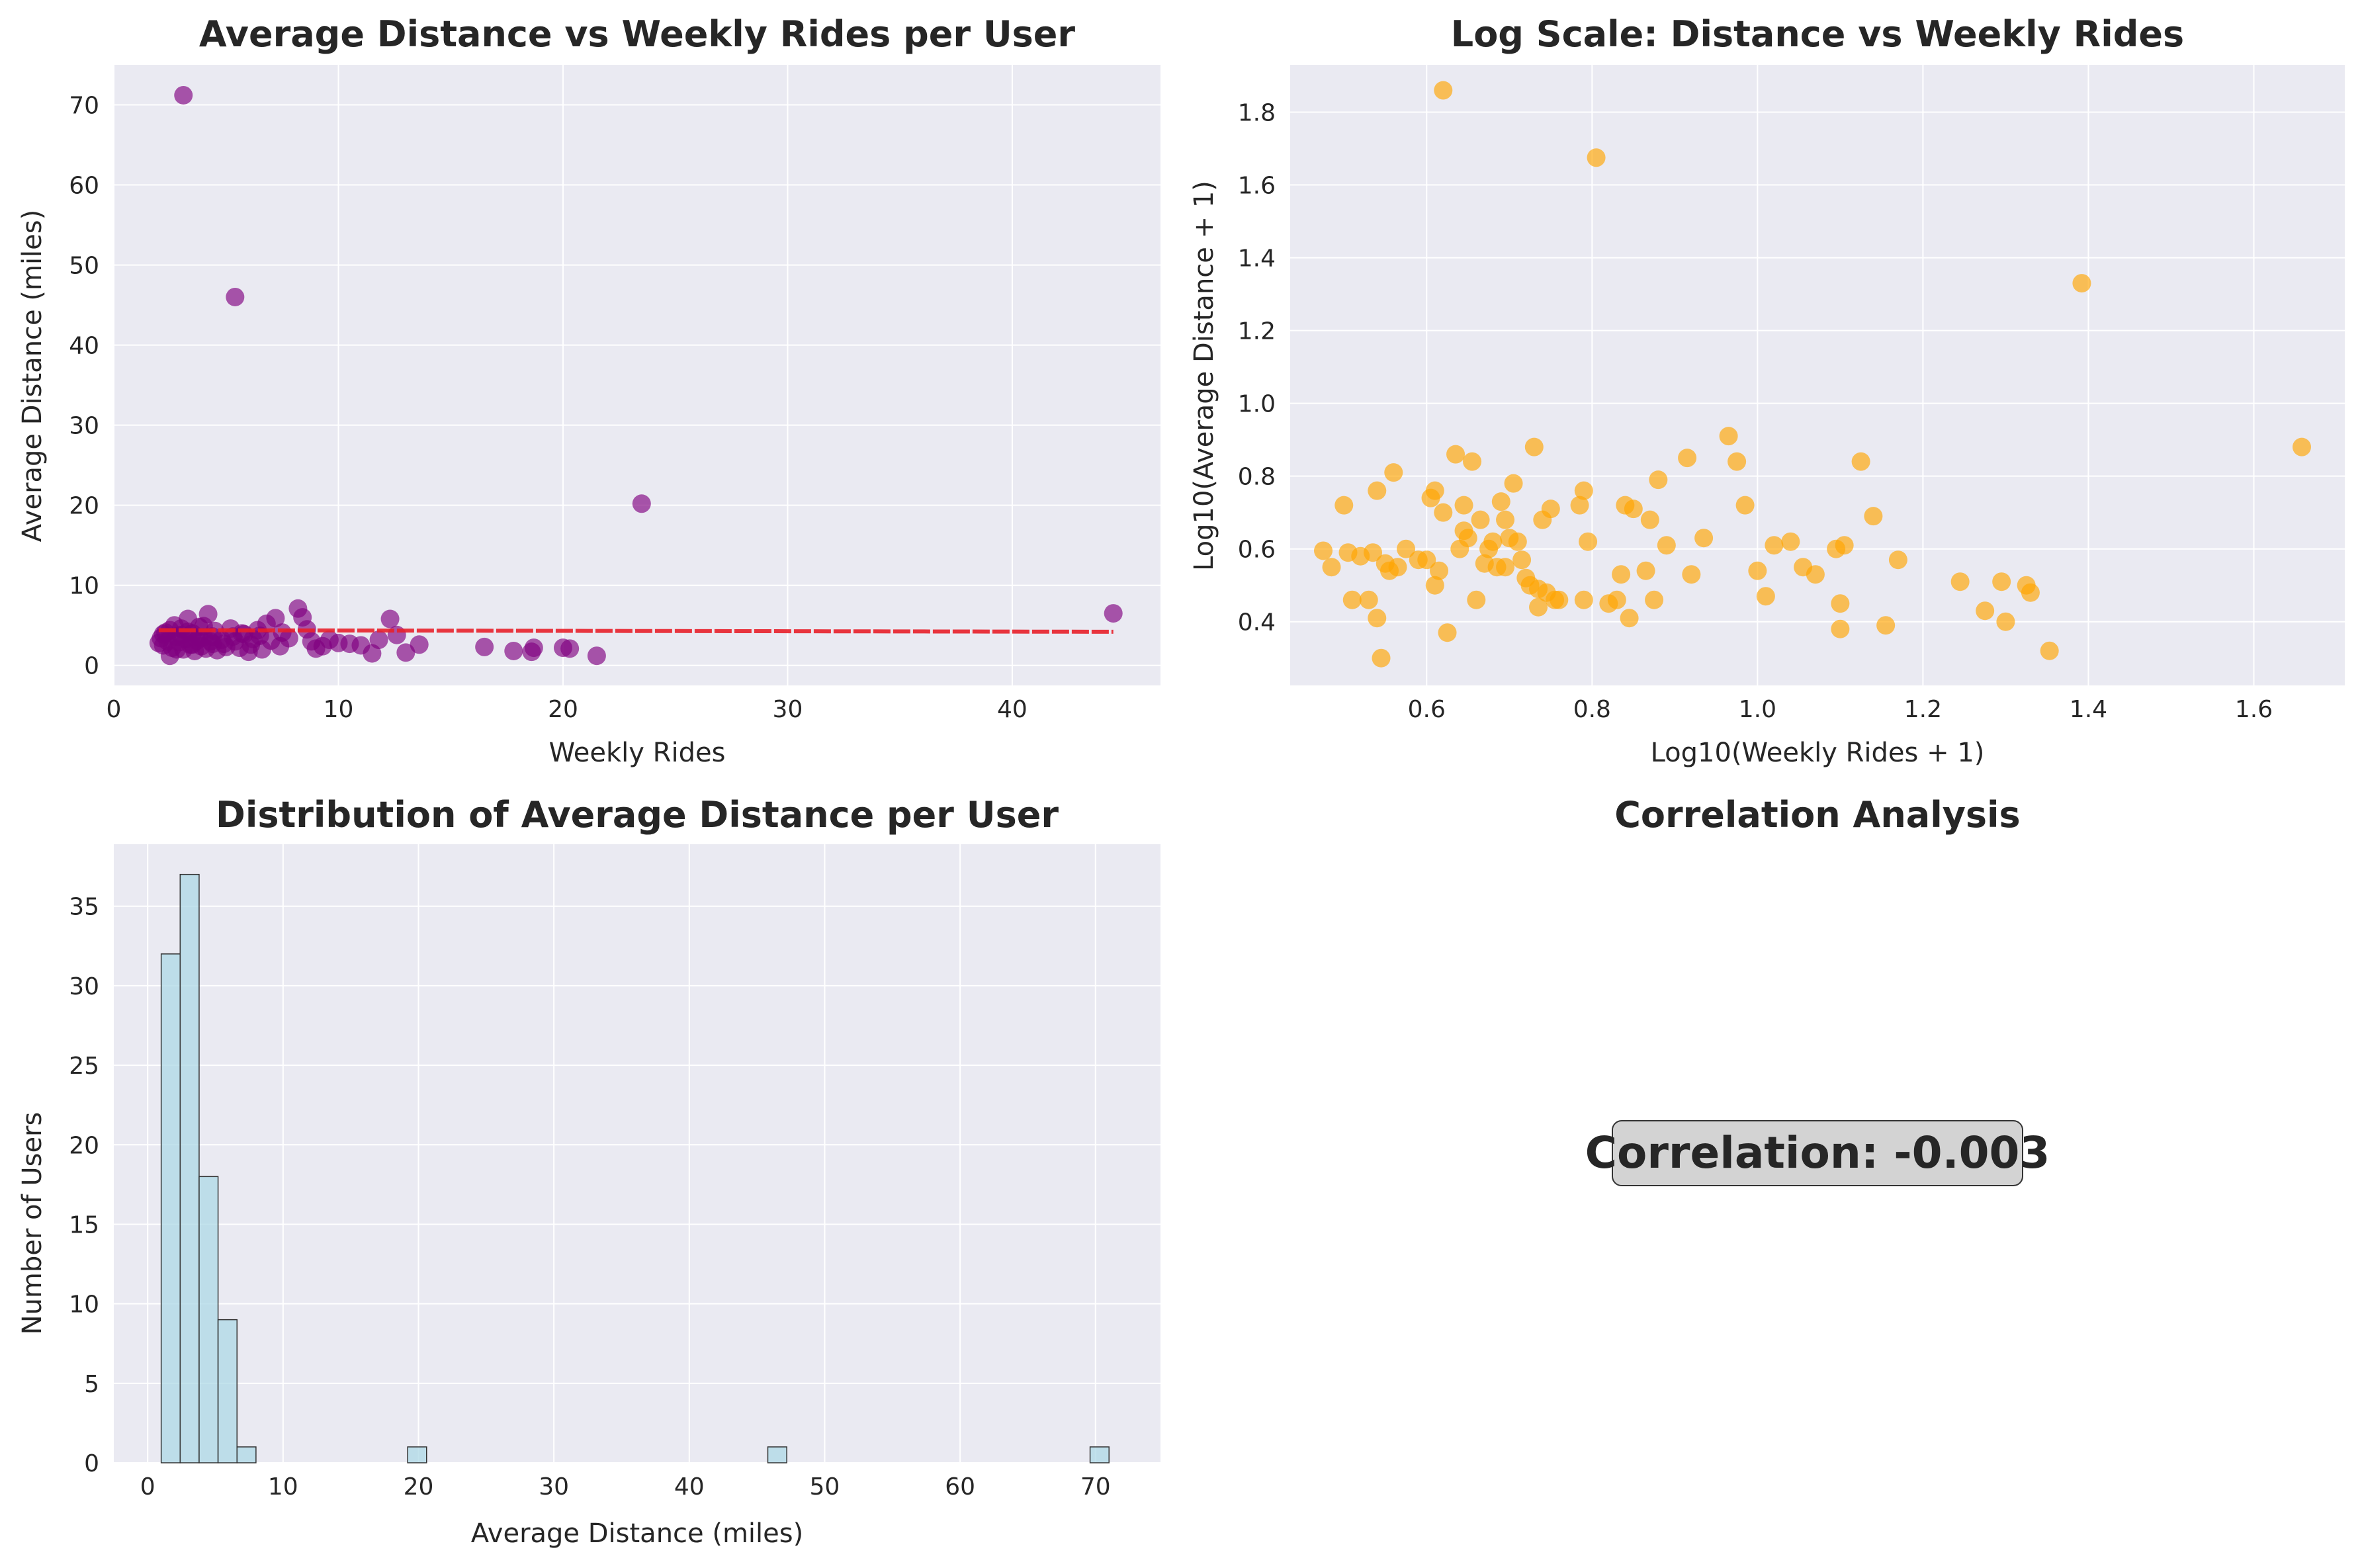 The image size is (2362, 1568). I want to click on y-tick-label: 0, so click(91, 667).